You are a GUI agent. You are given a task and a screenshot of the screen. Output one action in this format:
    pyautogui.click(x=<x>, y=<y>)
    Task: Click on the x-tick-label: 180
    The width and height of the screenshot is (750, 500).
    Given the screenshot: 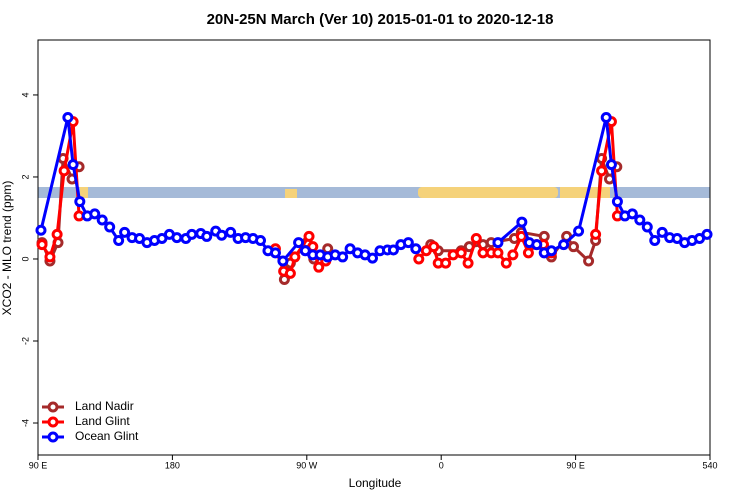 What is the action you would take?
    pyautogui.click(x=172, y=465)
    